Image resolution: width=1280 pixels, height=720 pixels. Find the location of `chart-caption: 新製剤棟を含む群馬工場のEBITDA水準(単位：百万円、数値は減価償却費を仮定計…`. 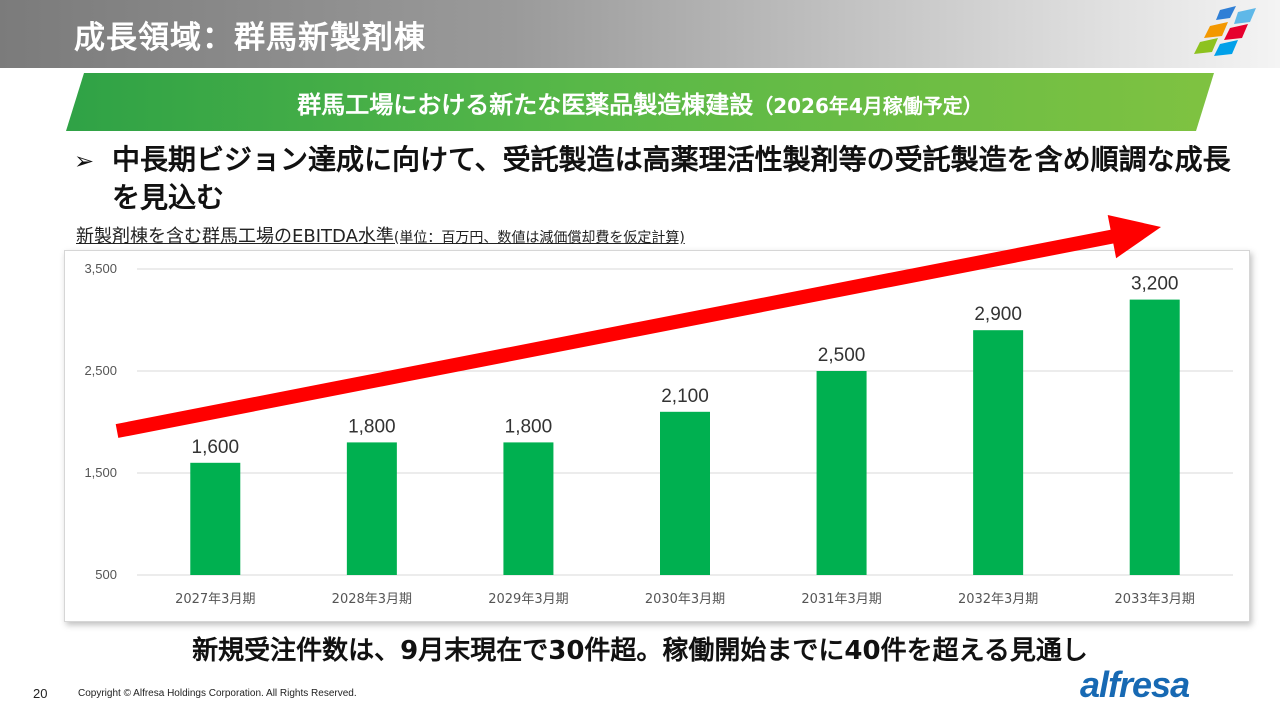

chart-caption: 新製剤棟を含む群馬工場のEBITDA水準(単位：百万円、数値は減価償却費を仮定計… is located at coordinates (380, 235).